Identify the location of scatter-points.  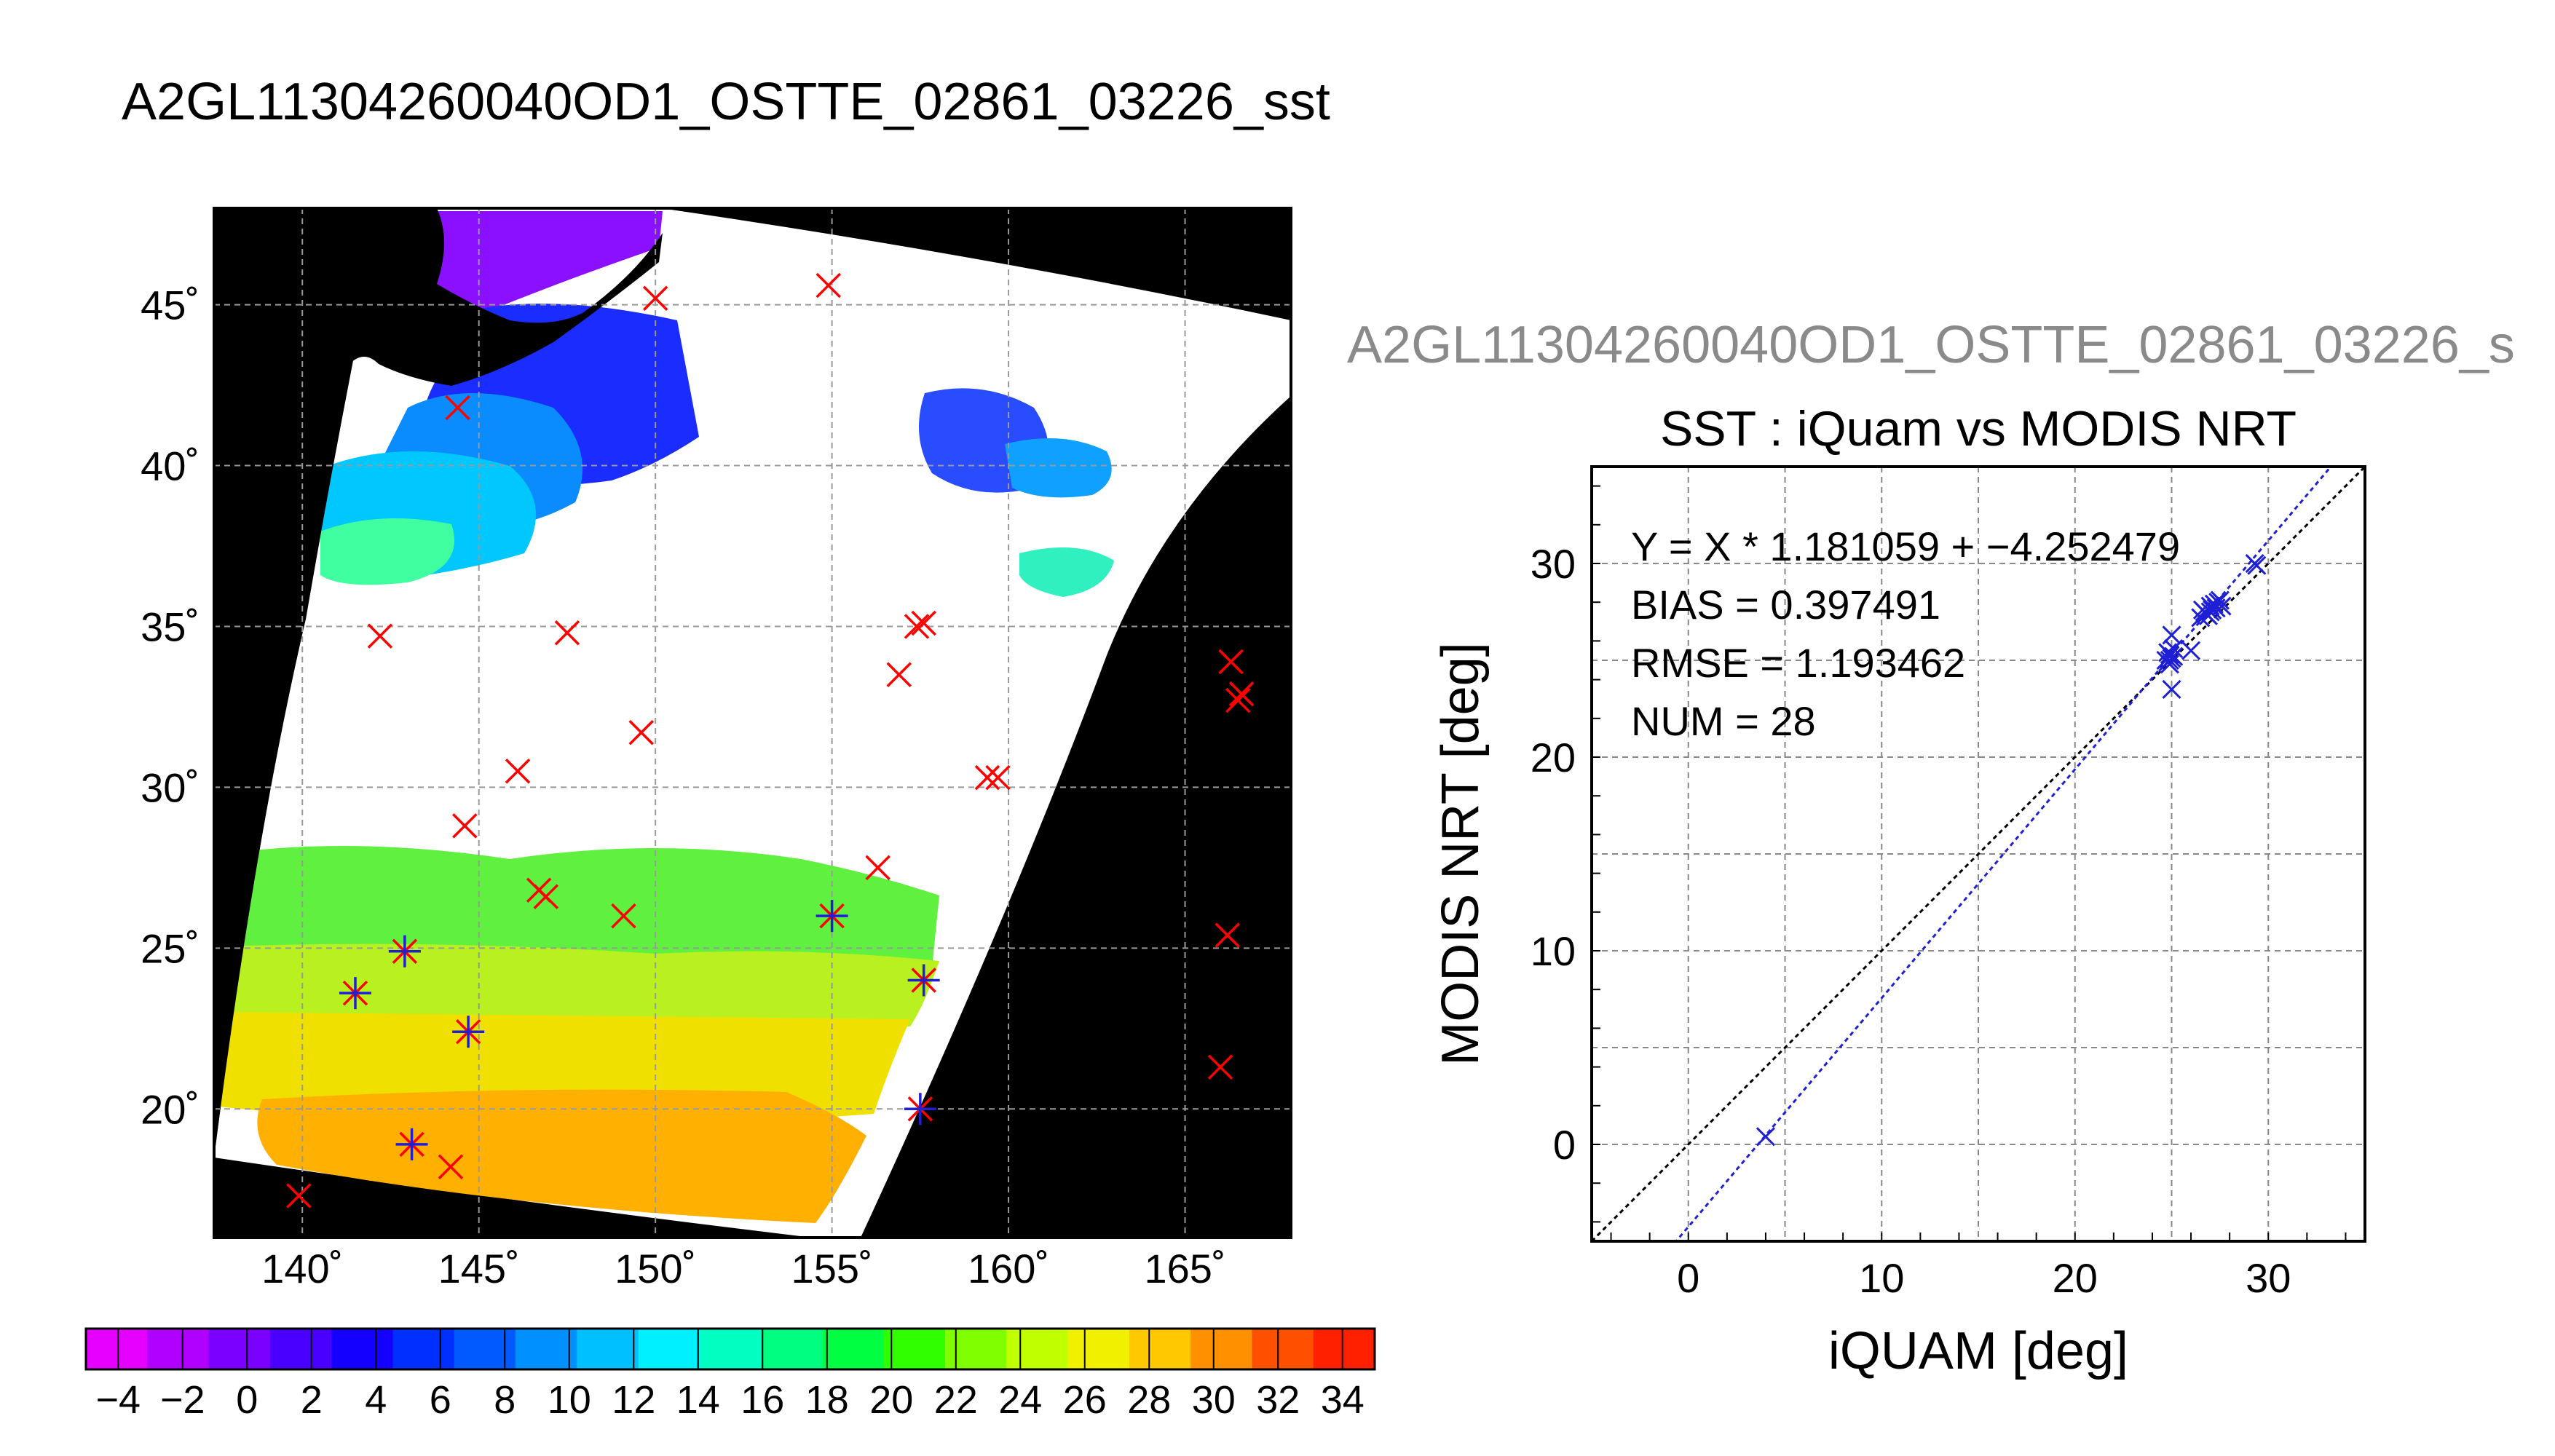
(2011, 850).